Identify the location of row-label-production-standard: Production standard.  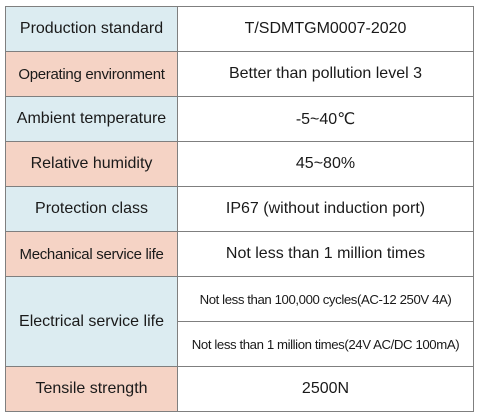
(91, 29).